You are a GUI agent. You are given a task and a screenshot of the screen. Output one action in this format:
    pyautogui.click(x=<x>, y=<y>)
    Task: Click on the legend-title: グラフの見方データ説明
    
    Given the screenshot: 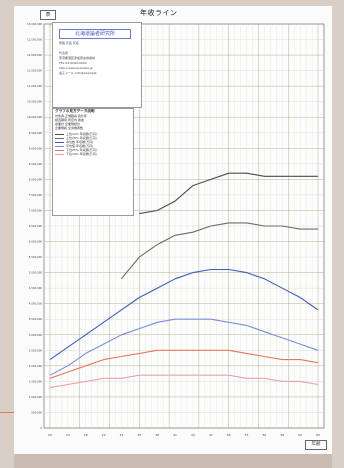 What is the action you would take?
    pyautogui.click(x=75, y=111)
    